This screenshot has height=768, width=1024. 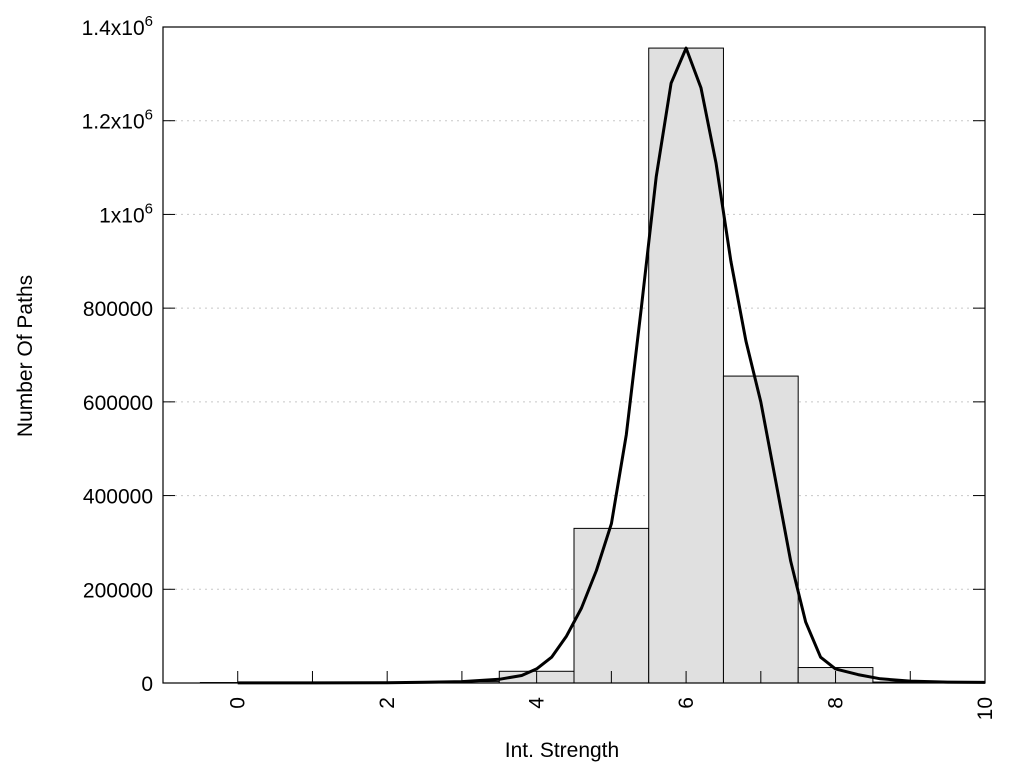 What do you see at coordinates (147, 684) in the screenshot?
I see `y-tick-label: 0` at bounding box center [147, 684].